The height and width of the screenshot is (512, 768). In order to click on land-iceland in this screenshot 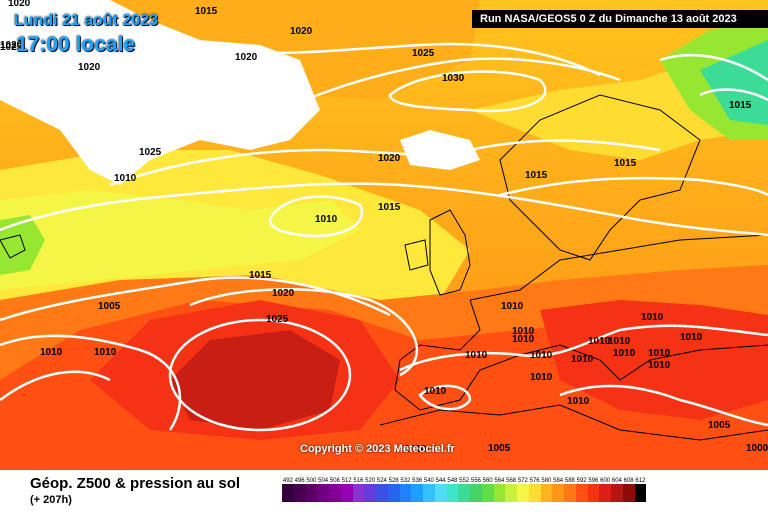, I will do `click(440, 150)`.